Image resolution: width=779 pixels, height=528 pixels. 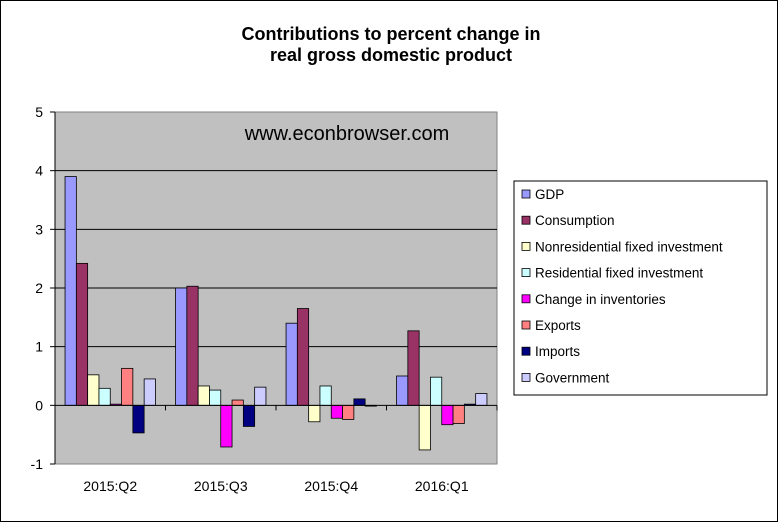 I want to click on bar-residential-fixed-investment-2015-q3, so click(x=215, y=397).